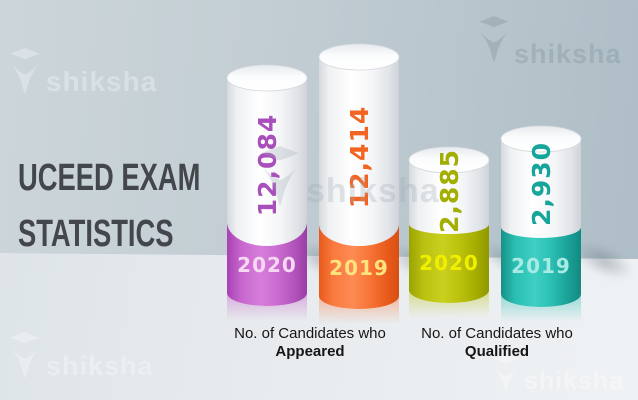  Describe the element at coordinates (96, 234) in the screenshot. I see `page-title-line2: STATISTICS` at that location.